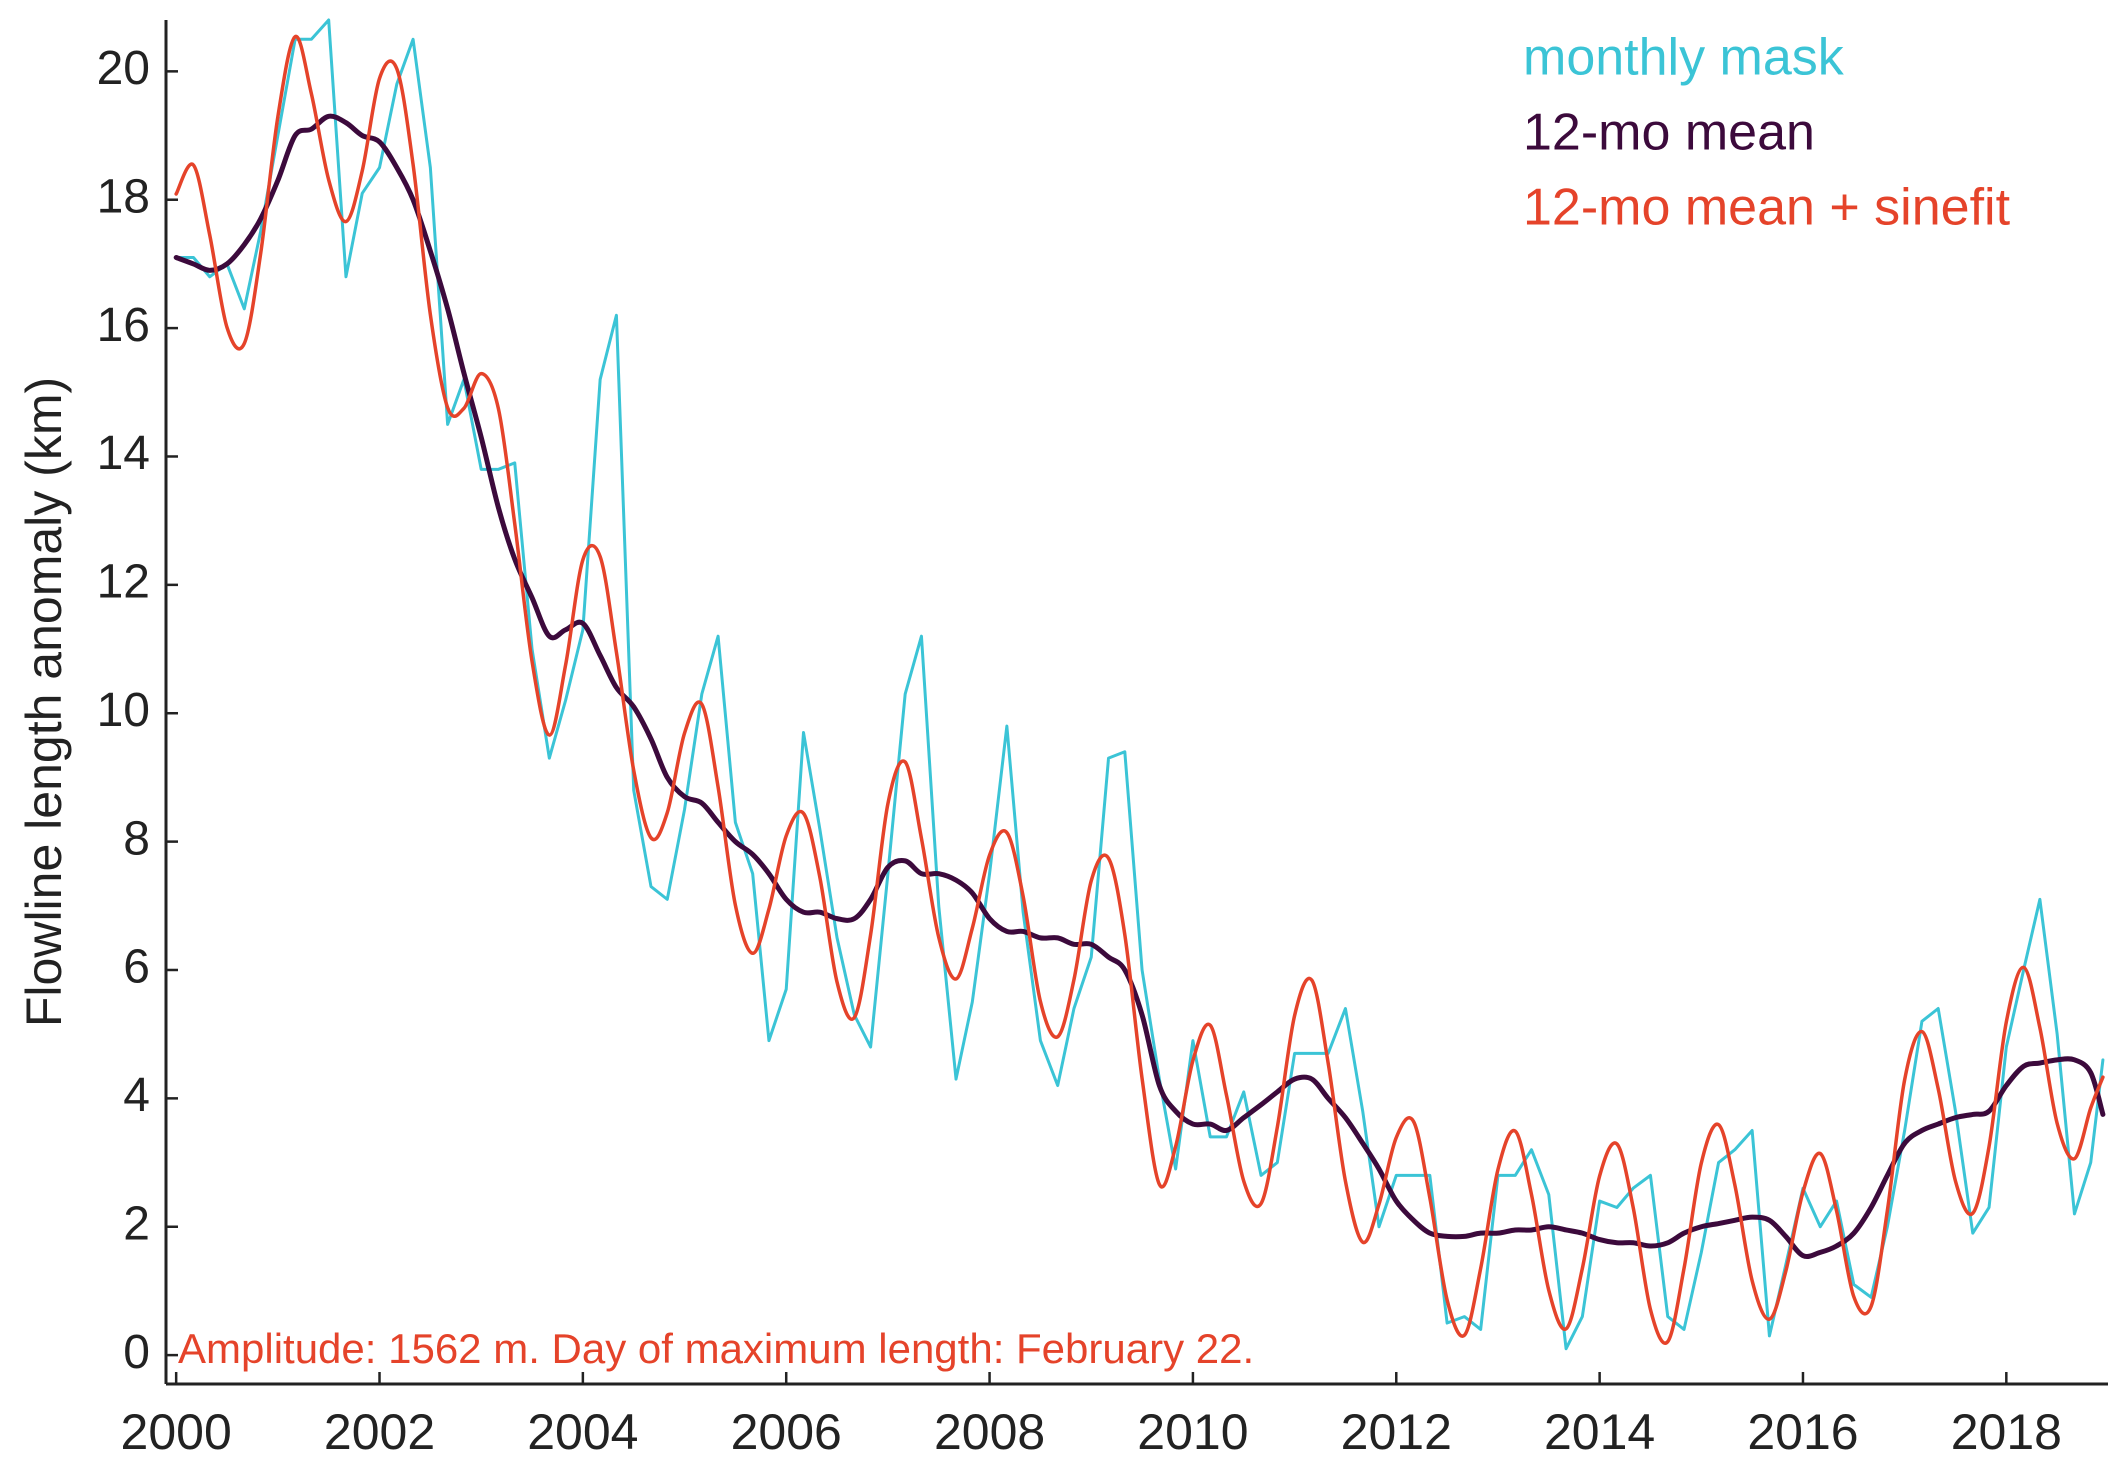 This screenshot has height=1469, width=2122. Describe the element at coordinates (989, 1432) in the screenshot. I see `x-tick-label: 2008` at that location.